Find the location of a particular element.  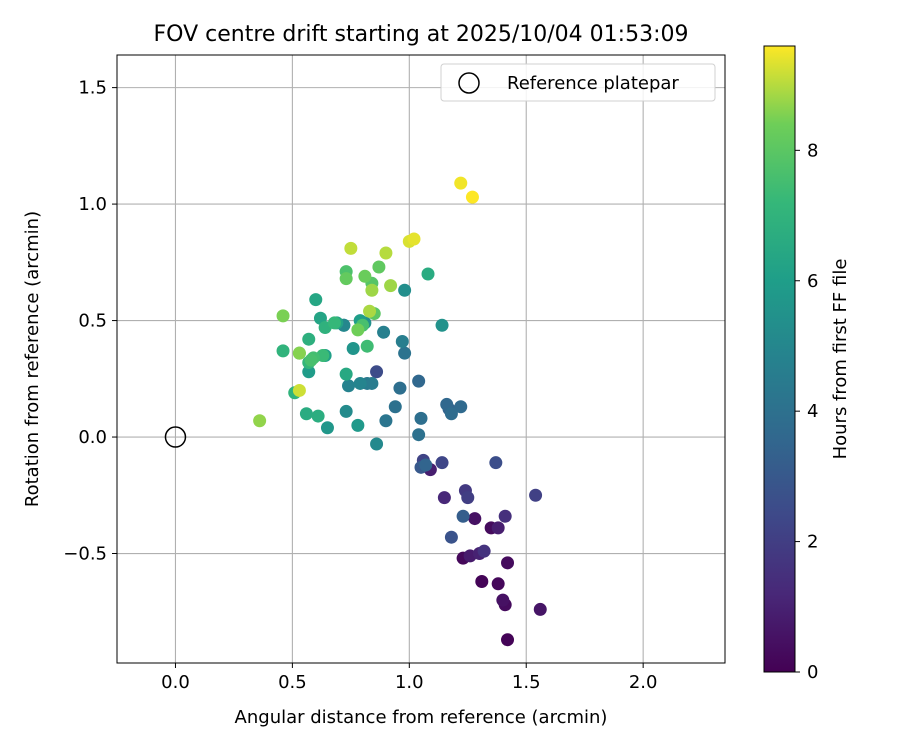

x-tick-label: 1.0 is located at coordinates (409, 682).